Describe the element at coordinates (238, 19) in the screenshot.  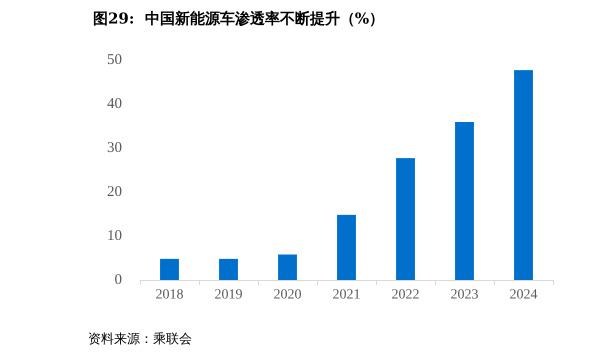
I see `chart-title: 图29: 中国新能源车渗透率不断提升（%）` at that location.